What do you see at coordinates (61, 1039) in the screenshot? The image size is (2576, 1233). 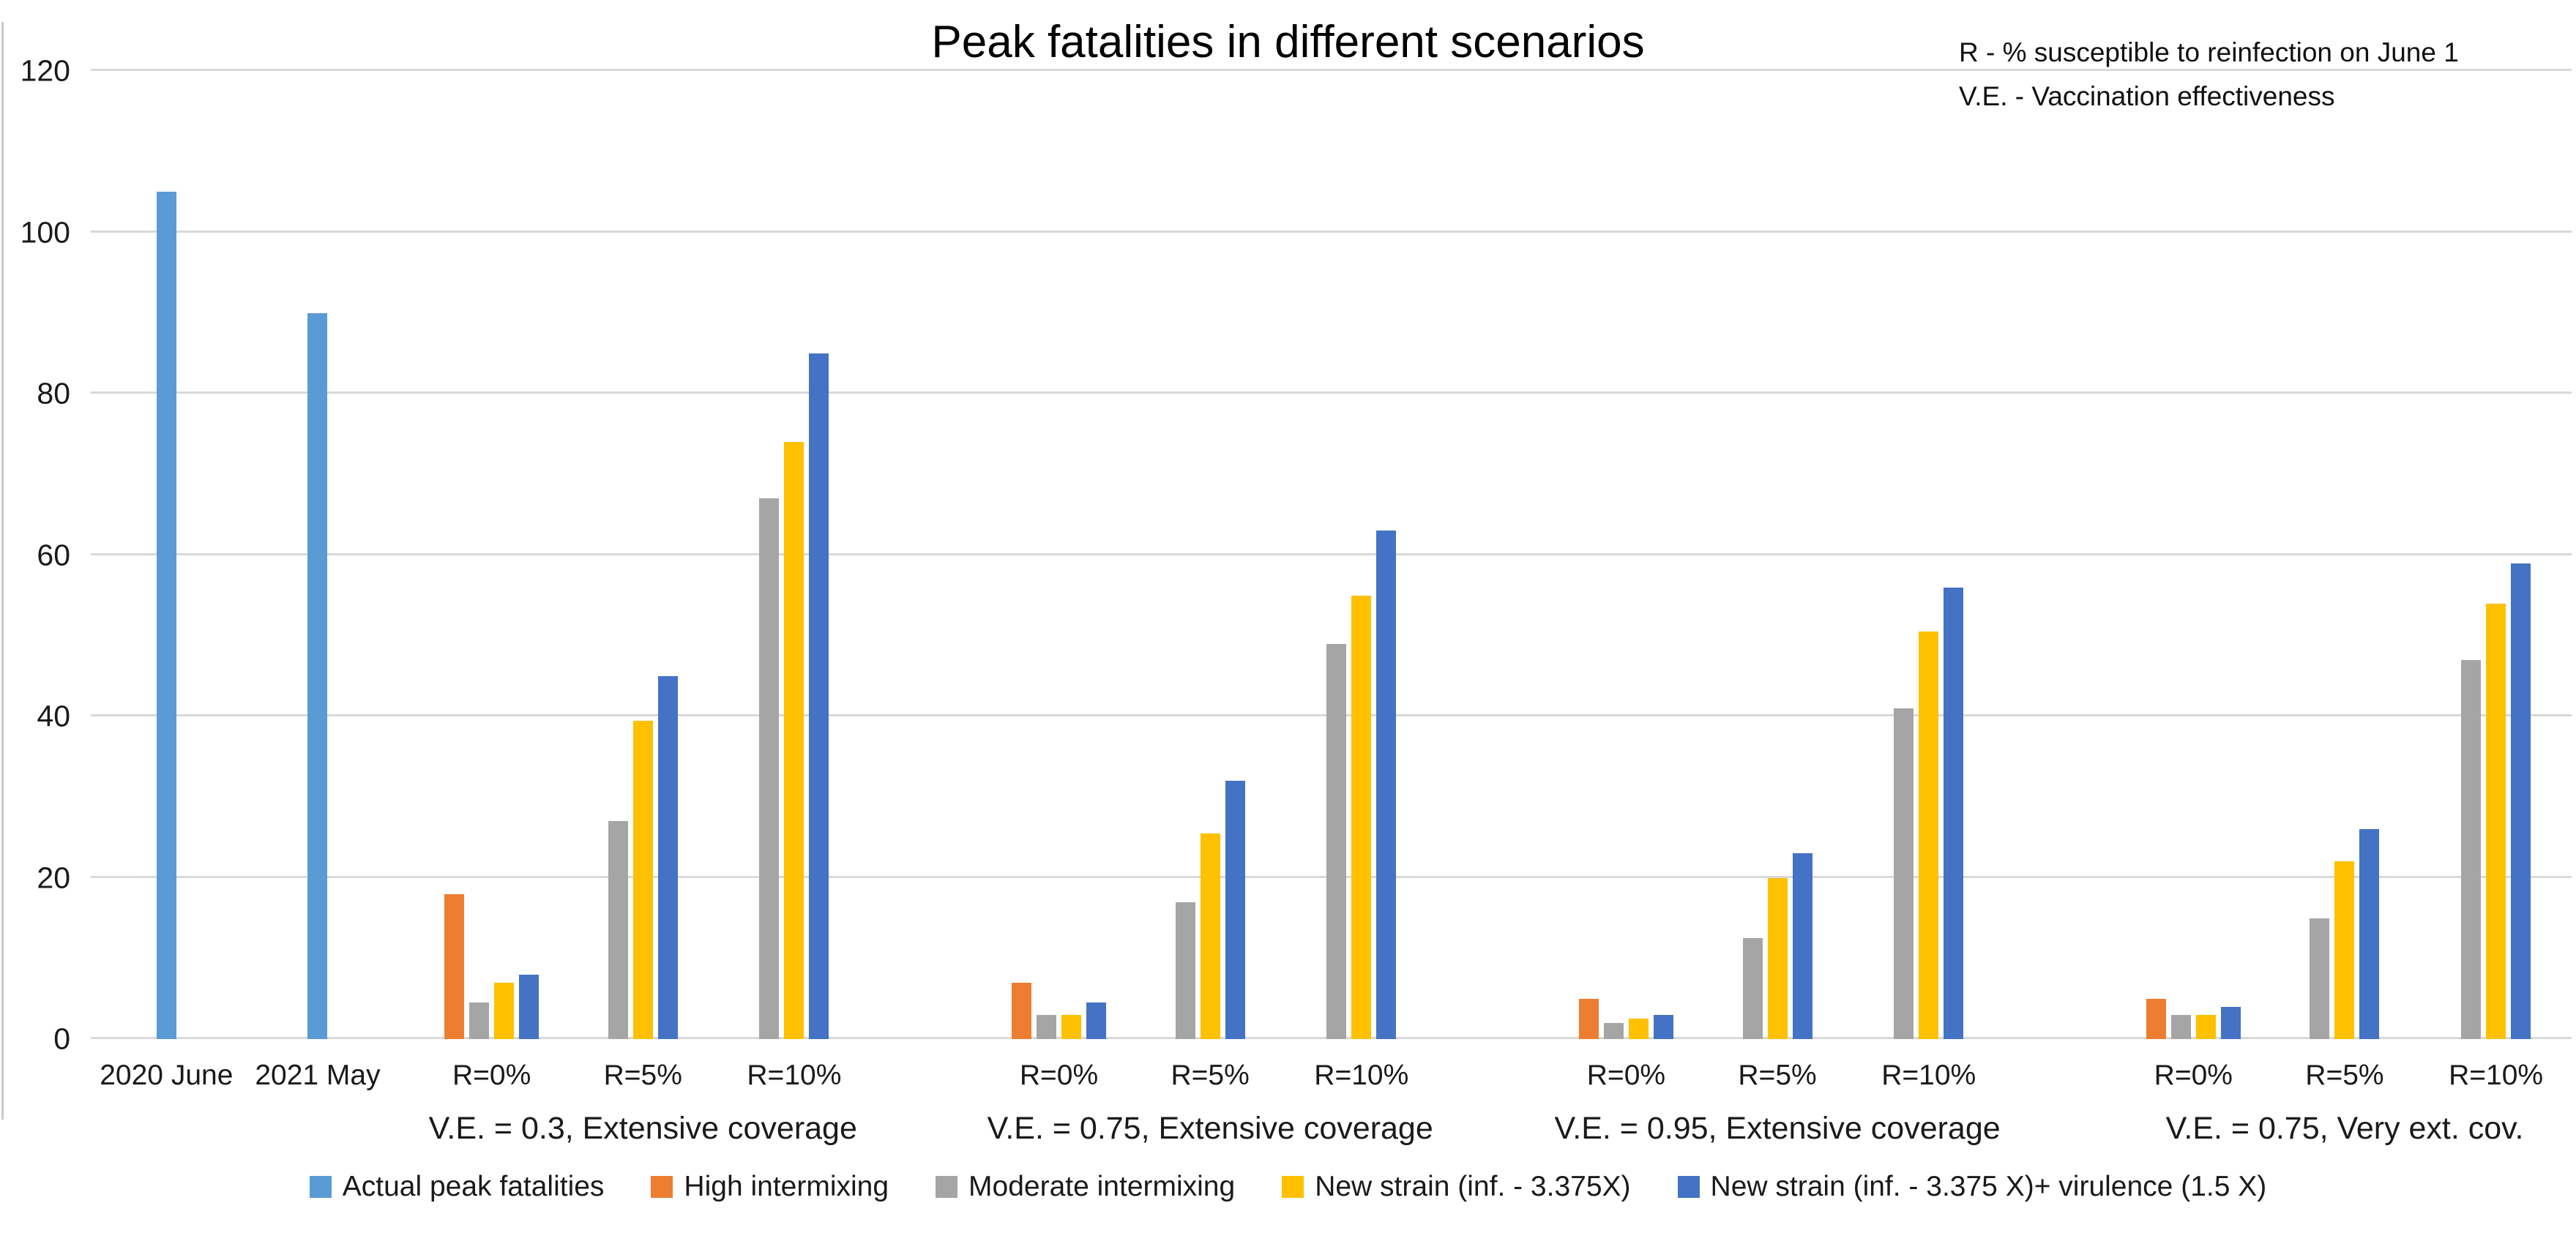 I see `y-tick-label: 0` at bounding box center [61, 1039].